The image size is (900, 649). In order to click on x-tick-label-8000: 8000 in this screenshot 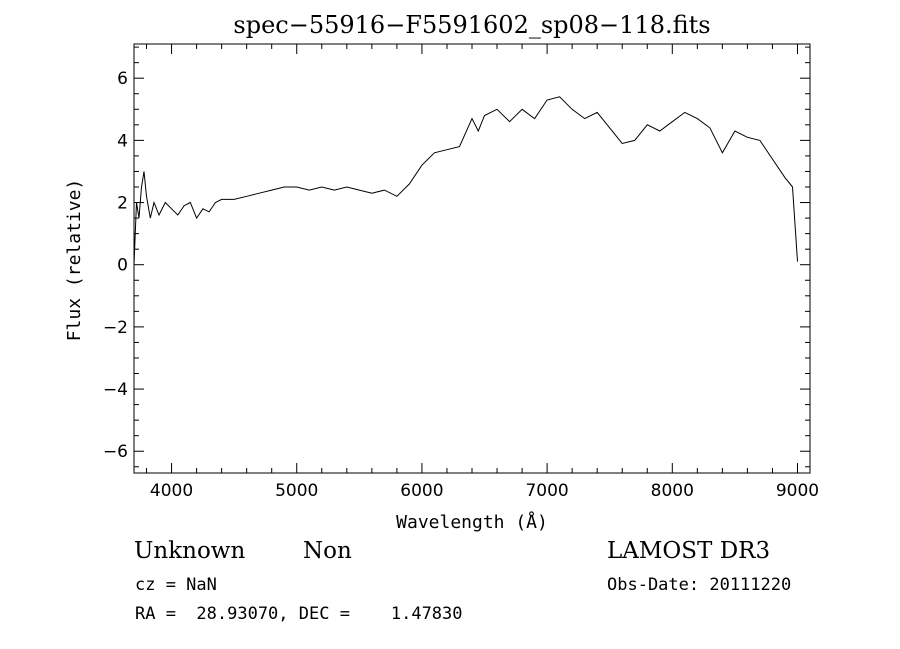, I will do `click(672, 491)`.